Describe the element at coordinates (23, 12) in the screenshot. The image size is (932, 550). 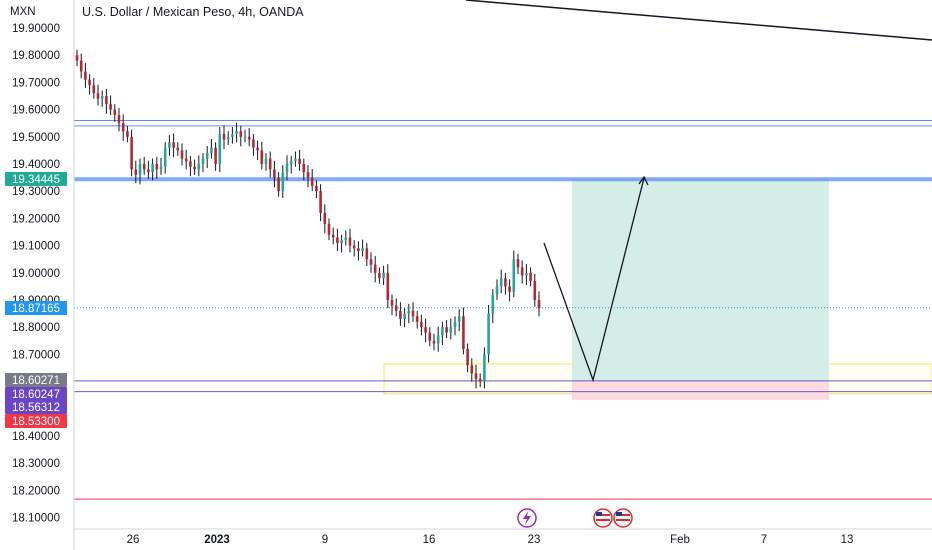
I see `currency-label: MXN` at that location.